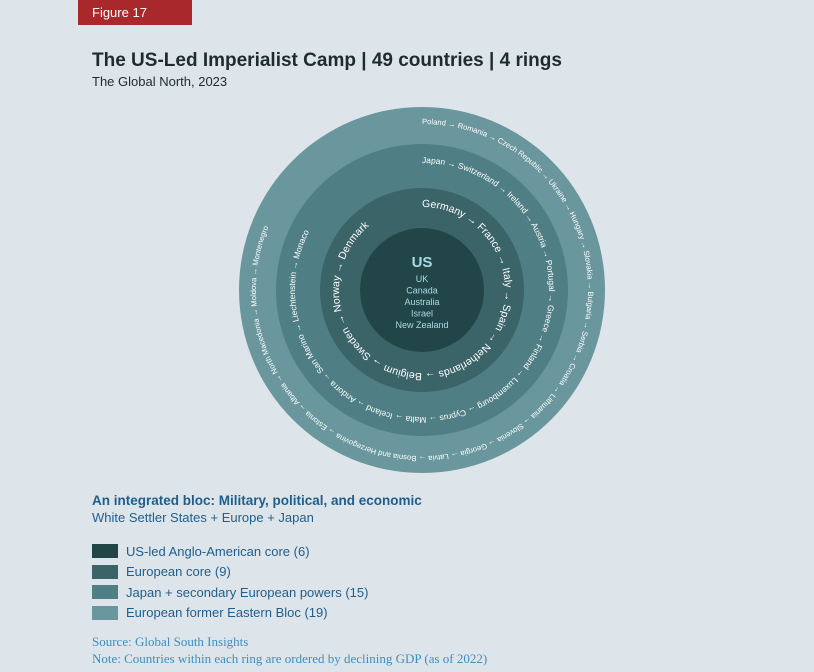 This screenshot has width=814, height=672. I want to click on core-country-label: New Zealand, so click(421, 325).